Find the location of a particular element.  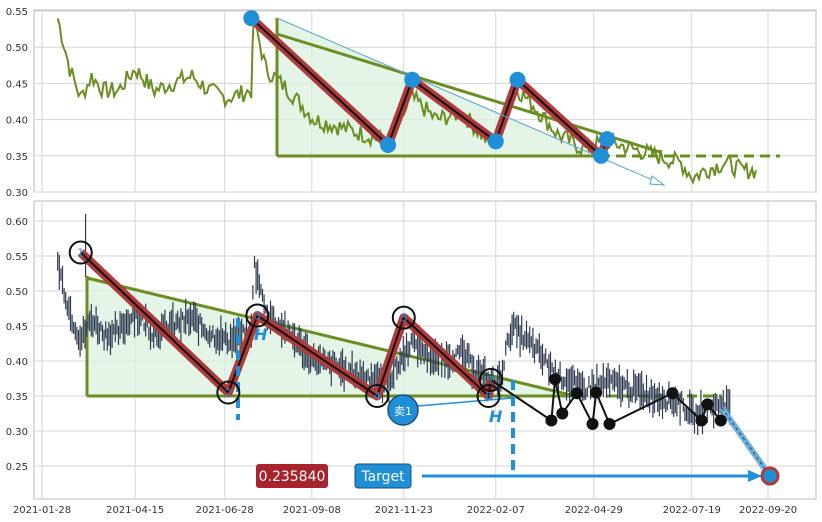

bottom-y-tick-label: 0.45 is located at coordinates (17, 327).